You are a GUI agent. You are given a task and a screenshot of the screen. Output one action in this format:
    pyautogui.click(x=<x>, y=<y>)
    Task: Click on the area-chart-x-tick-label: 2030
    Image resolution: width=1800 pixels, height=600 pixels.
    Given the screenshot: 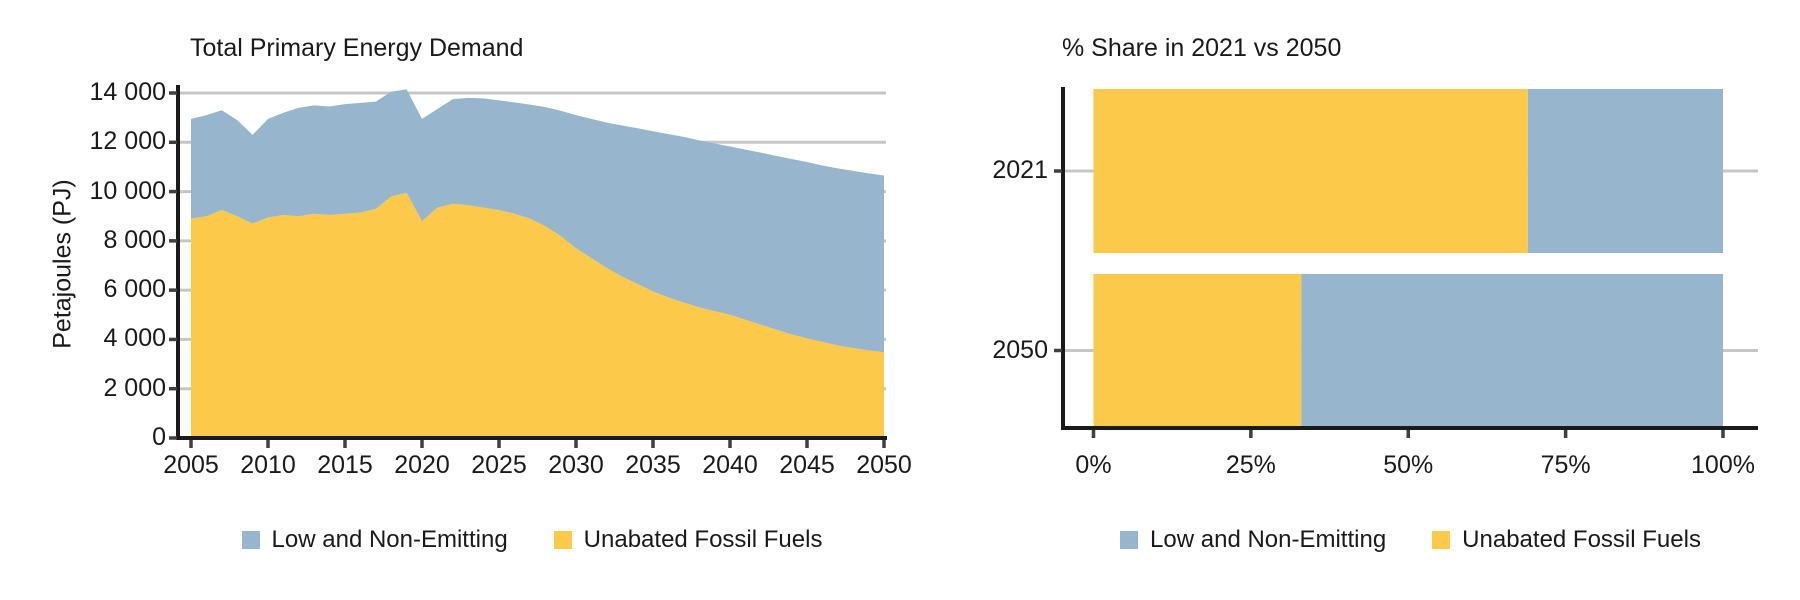 What is the action you would take?
    pyautogui.click(x=576, y=465)
    